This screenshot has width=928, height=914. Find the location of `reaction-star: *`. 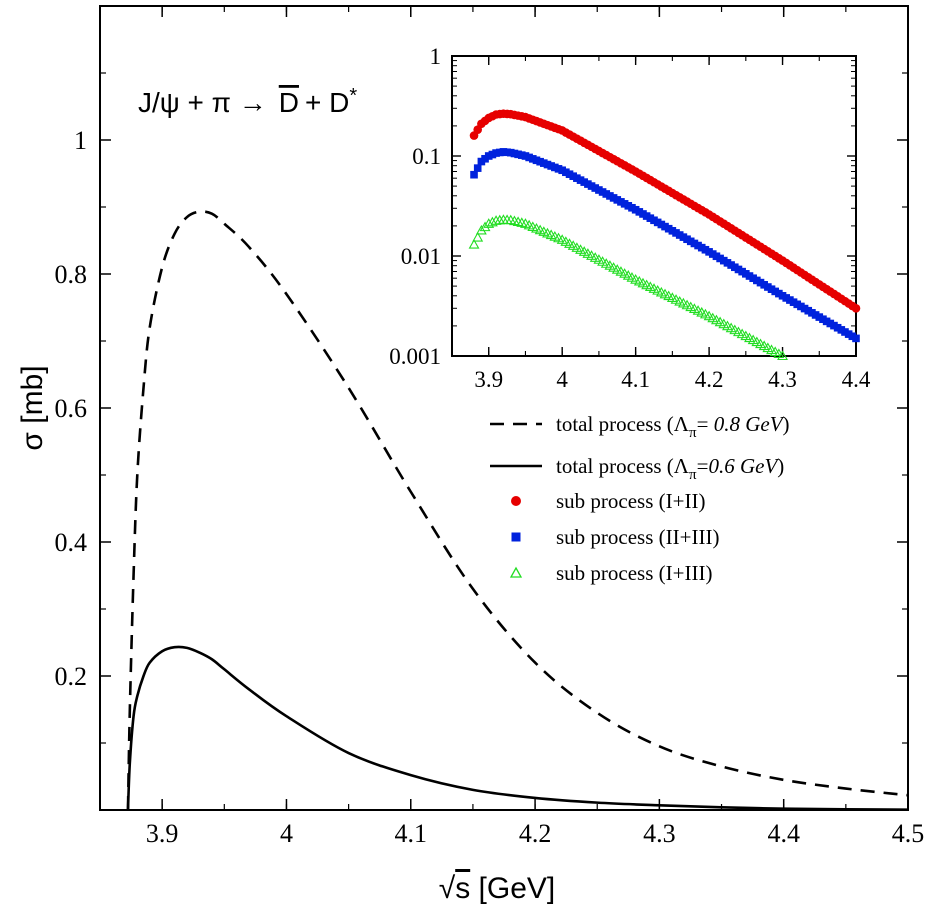

reaction-star: * is located at coordinates (353, 96).